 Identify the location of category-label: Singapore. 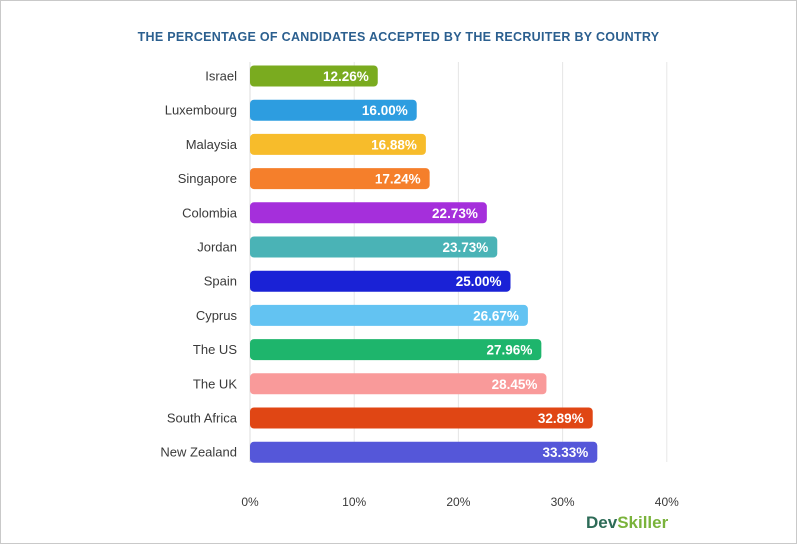
(207, 178).